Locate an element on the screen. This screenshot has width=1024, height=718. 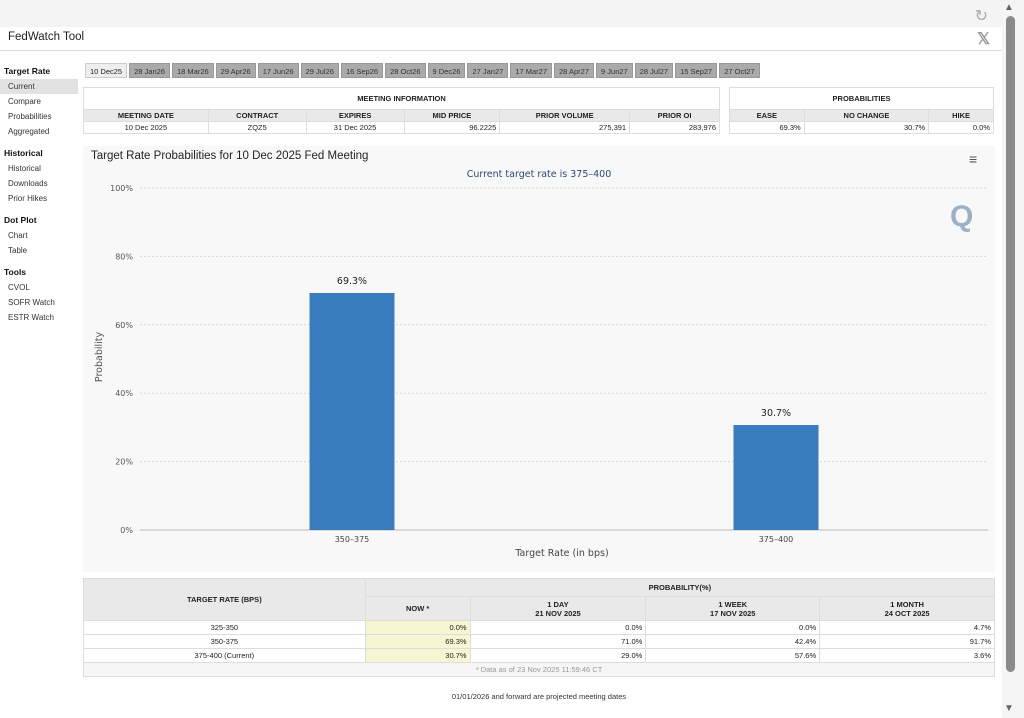
tab-16-sep26: 16 Sep26 is located at coordinates (362, 70).